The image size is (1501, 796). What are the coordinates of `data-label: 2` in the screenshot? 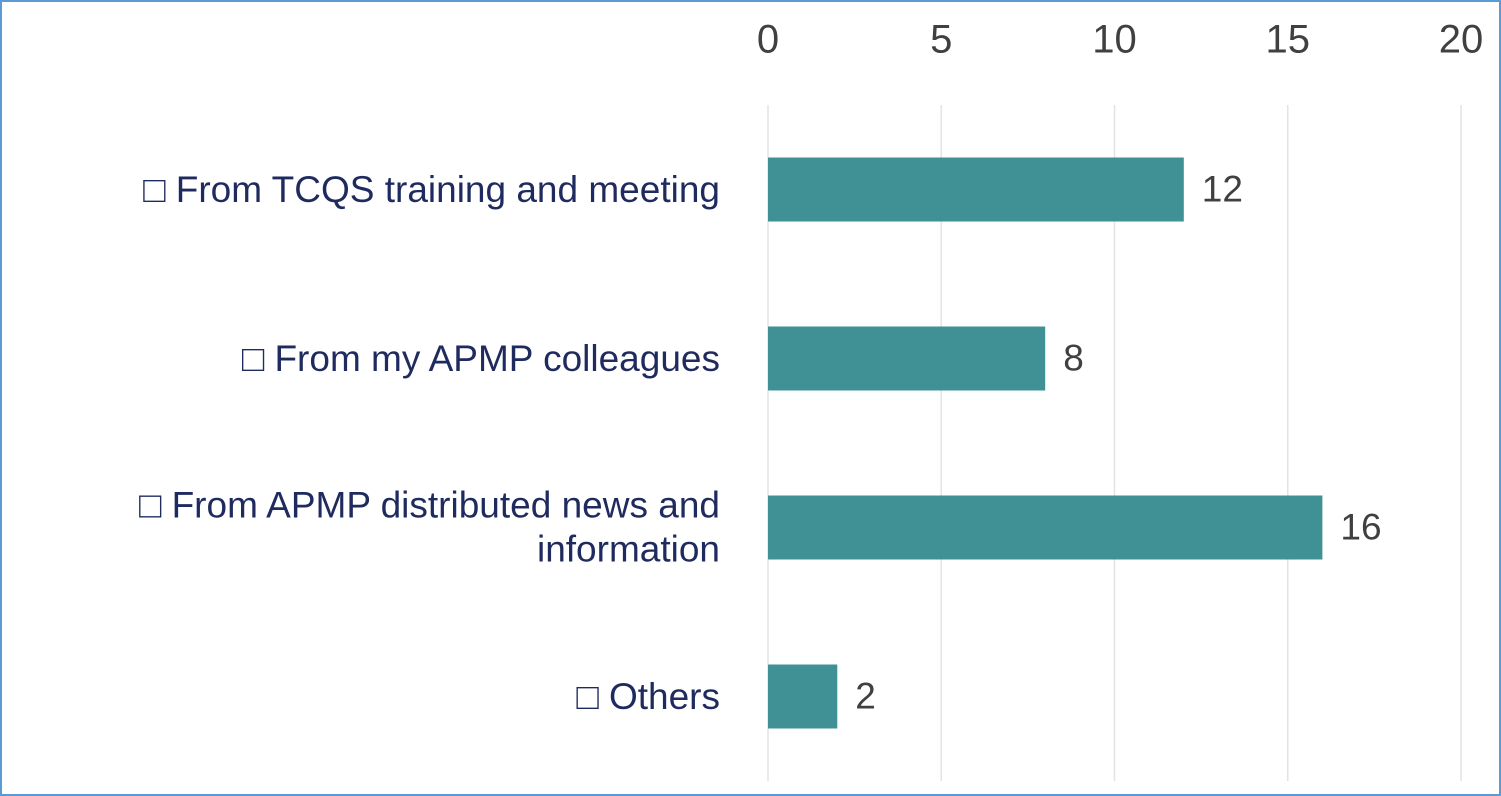 It's located at (865, 695).